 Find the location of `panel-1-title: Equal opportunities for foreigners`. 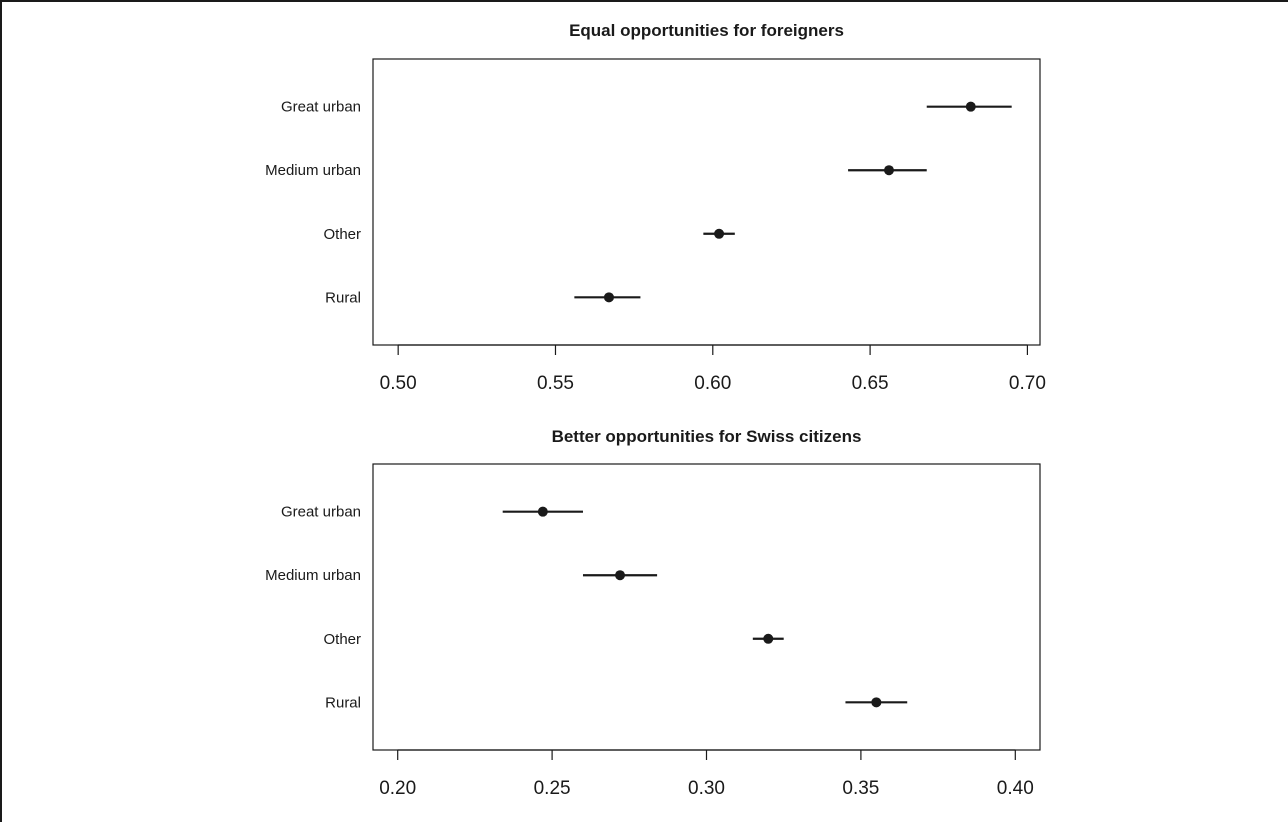

panel-1-title: Equal opportunities for foreigners is located at coordinates (706, 30).